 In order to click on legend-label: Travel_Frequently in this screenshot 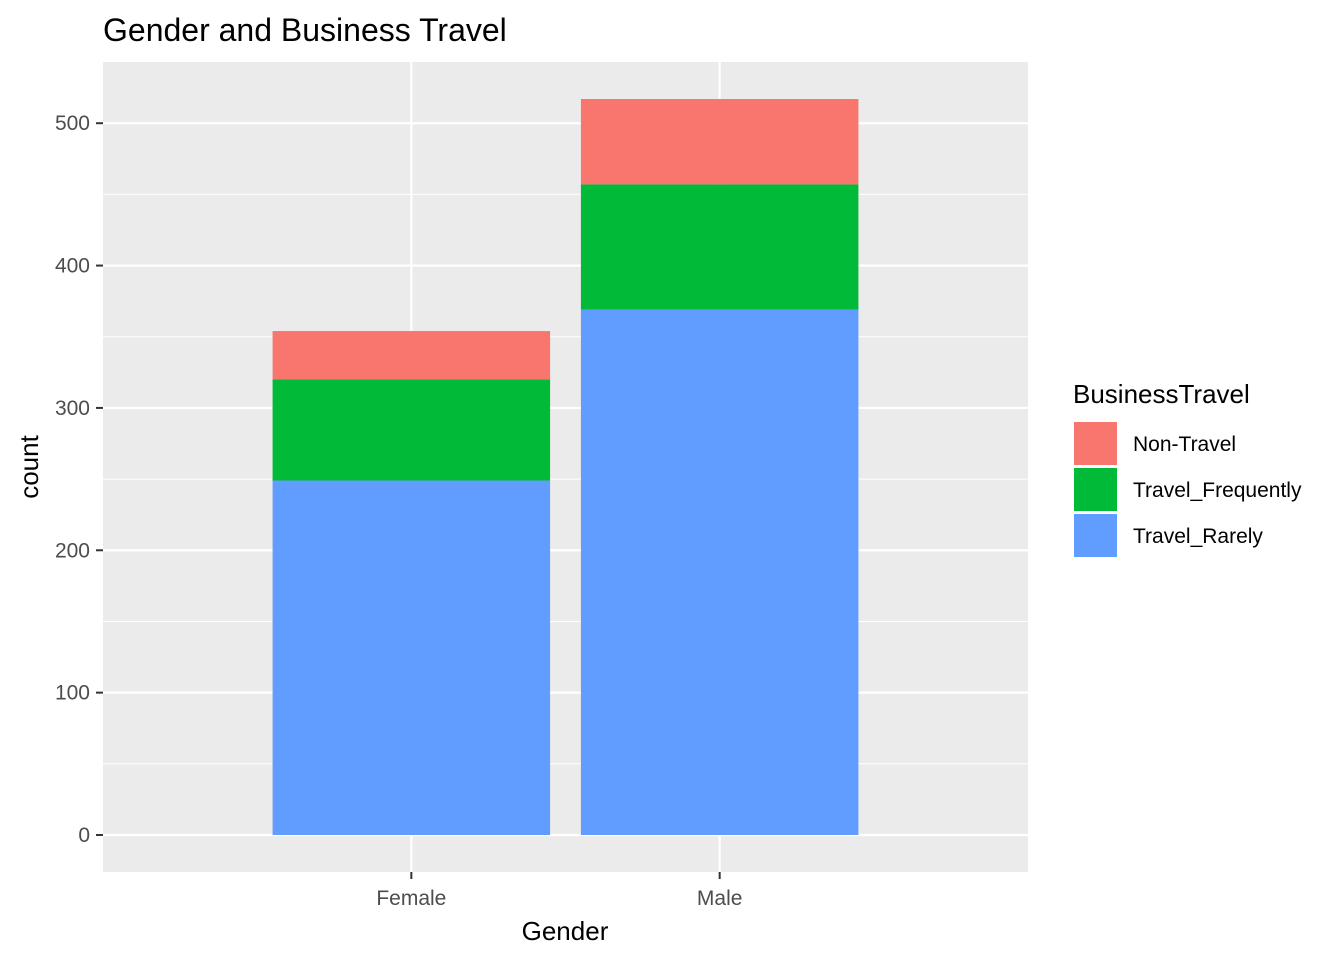, I will do `click(1217, 490)`.